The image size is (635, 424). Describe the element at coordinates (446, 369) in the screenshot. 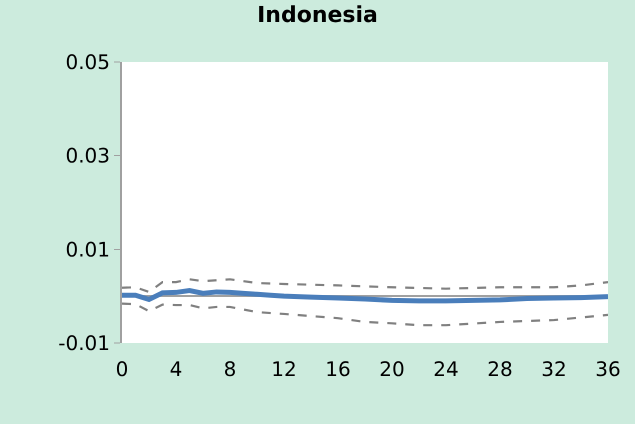

I see `x-tick-label: 24` at that location.